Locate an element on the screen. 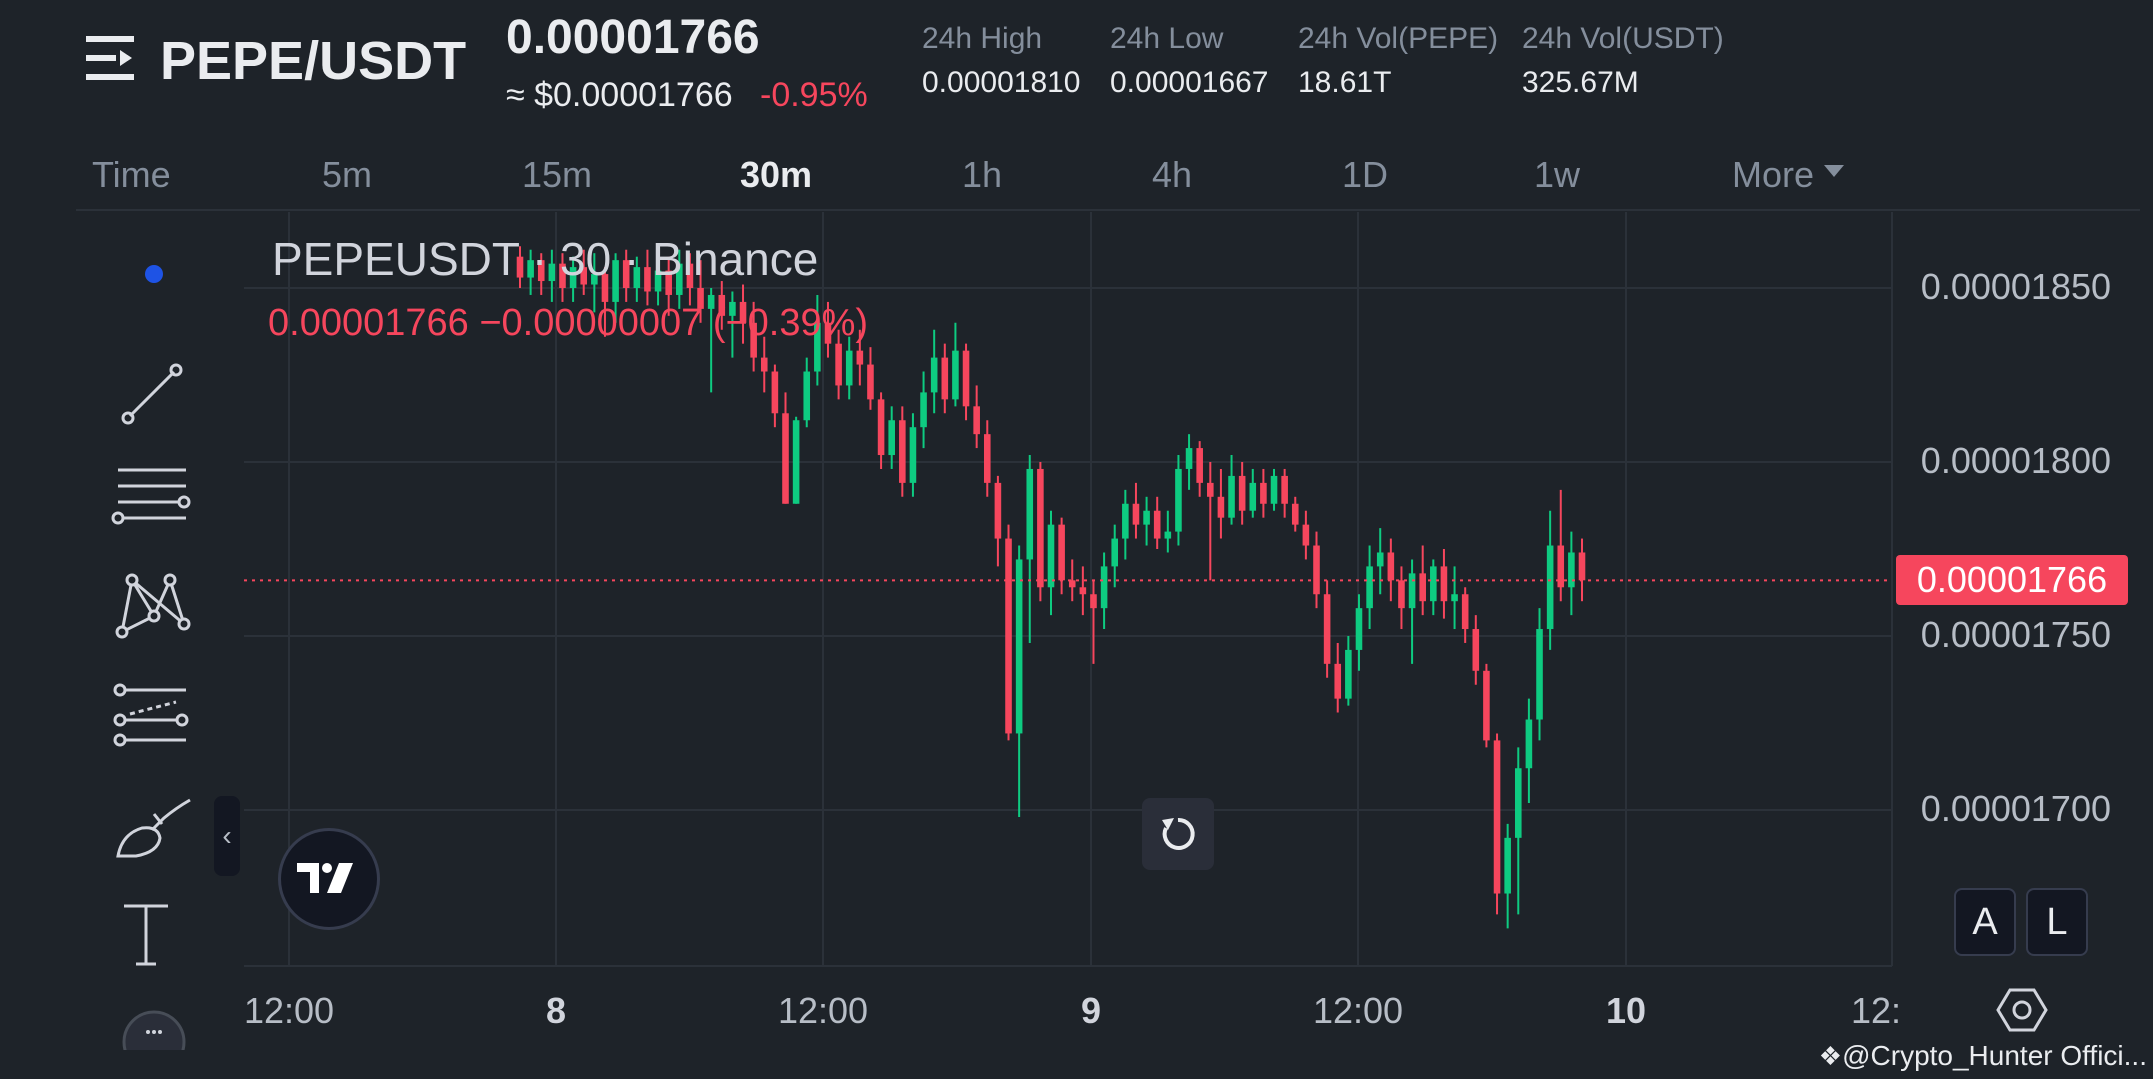 The height and width of the screenshot is (1079, 2153). tradingview-logo is located at coordinates (329, 879).